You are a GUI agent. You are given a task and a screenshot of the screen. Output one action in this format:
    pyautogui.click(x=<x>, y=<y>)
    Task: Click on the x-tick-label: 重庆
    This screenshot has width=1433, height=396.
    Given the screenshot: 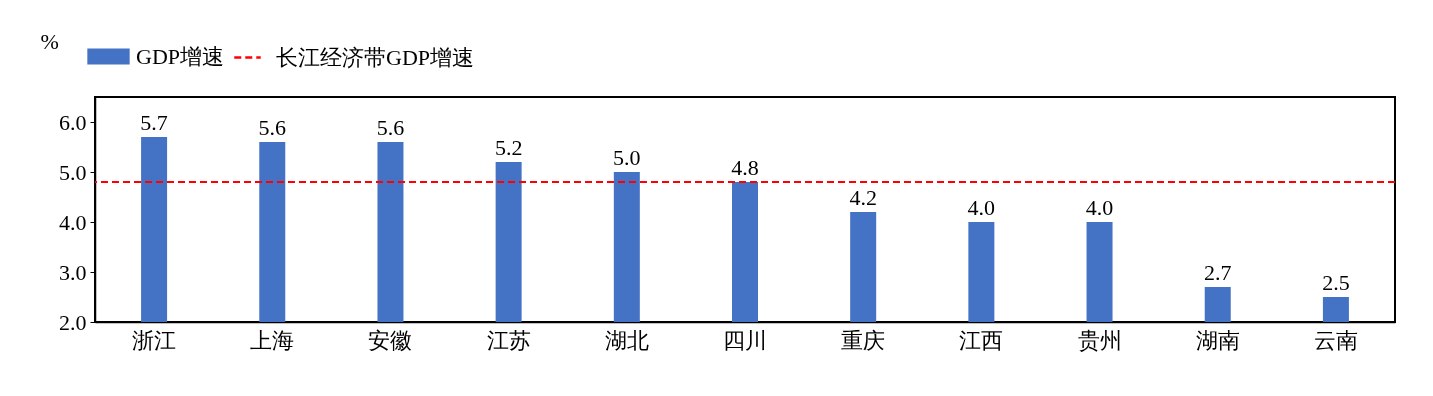 What is the action you would take?
    pyautogui.click(x=863, y=340)
    